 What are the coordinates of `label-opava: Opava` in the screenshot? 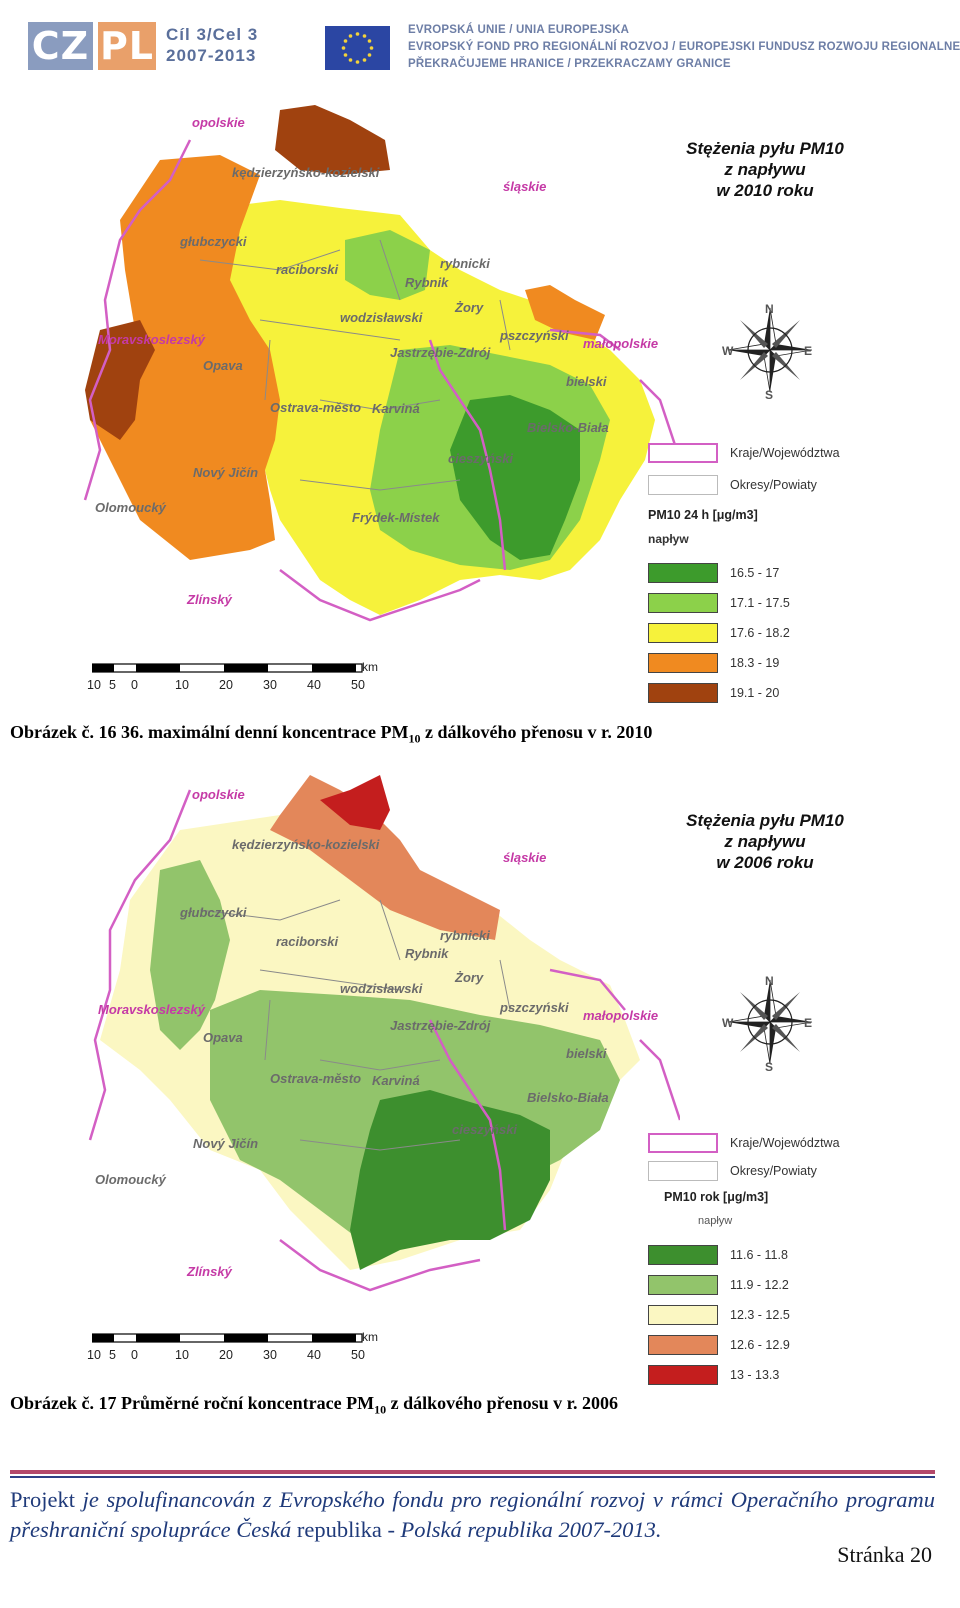 It's located at (223, 365).